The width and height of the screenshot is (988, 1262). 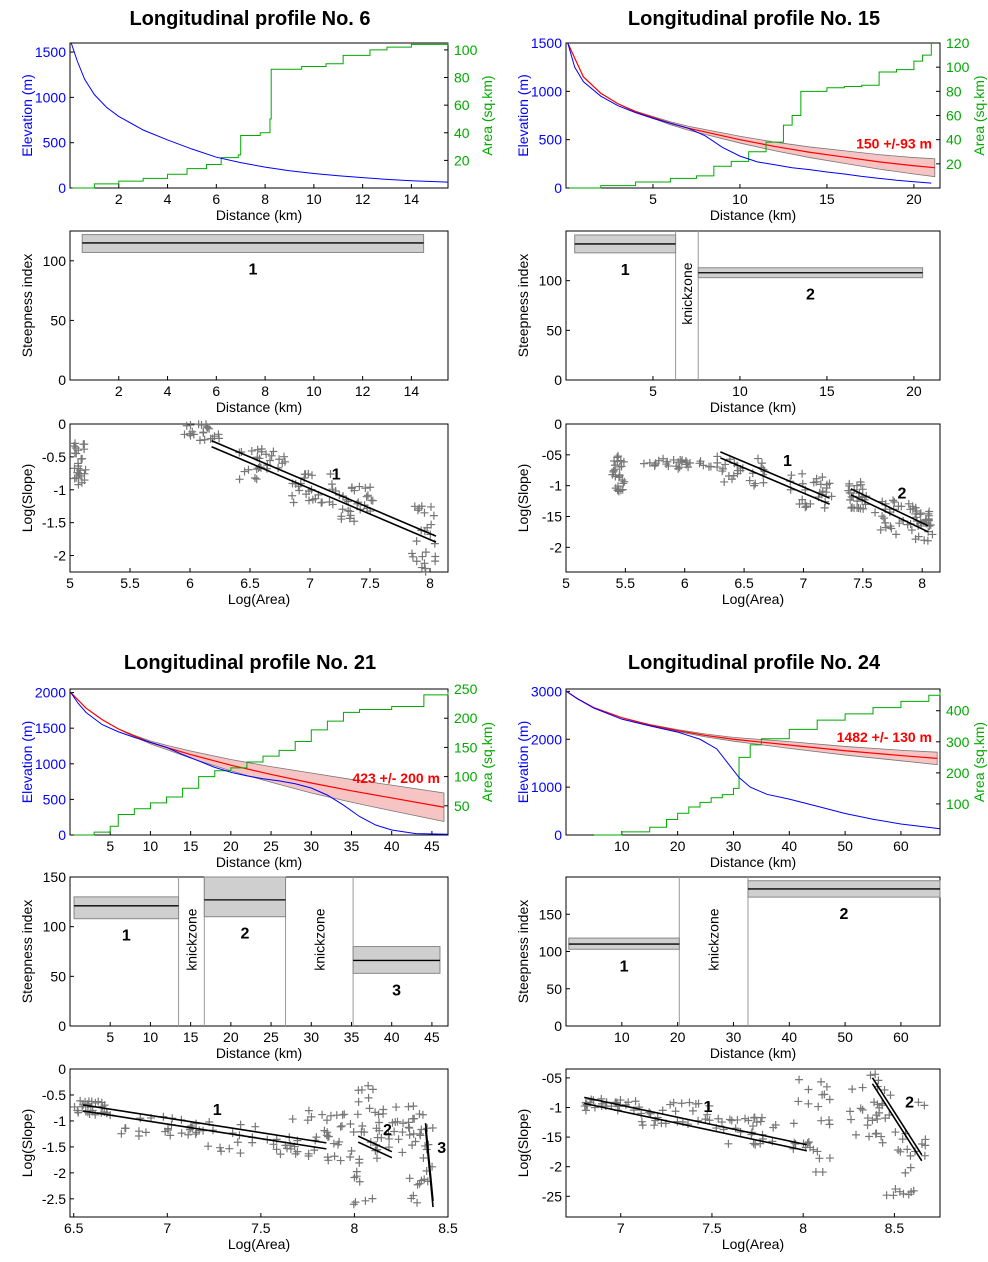 I want to click on chart-title-no15: Longitudinal profile No. 15, so click(x=754, y=19).